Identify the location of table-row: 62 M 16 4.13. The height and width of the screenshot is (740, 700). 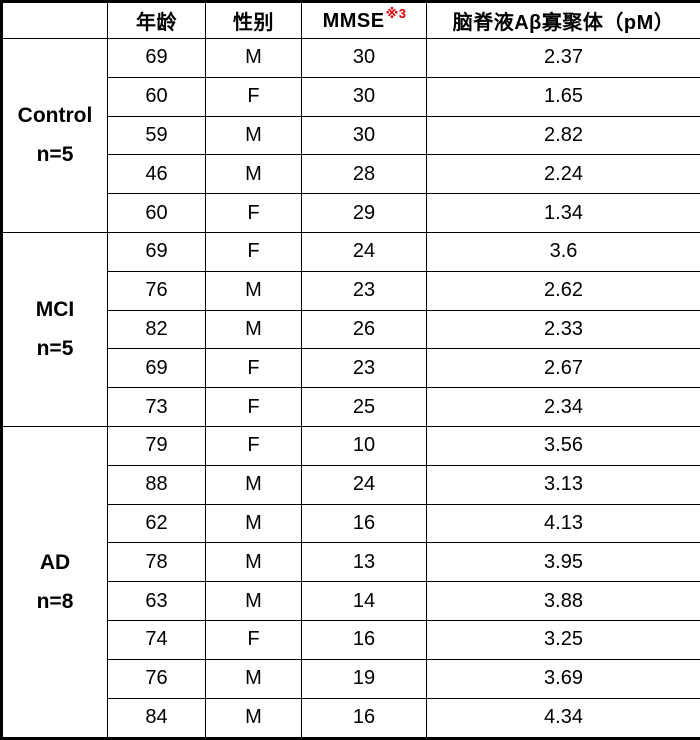
(351, 523).